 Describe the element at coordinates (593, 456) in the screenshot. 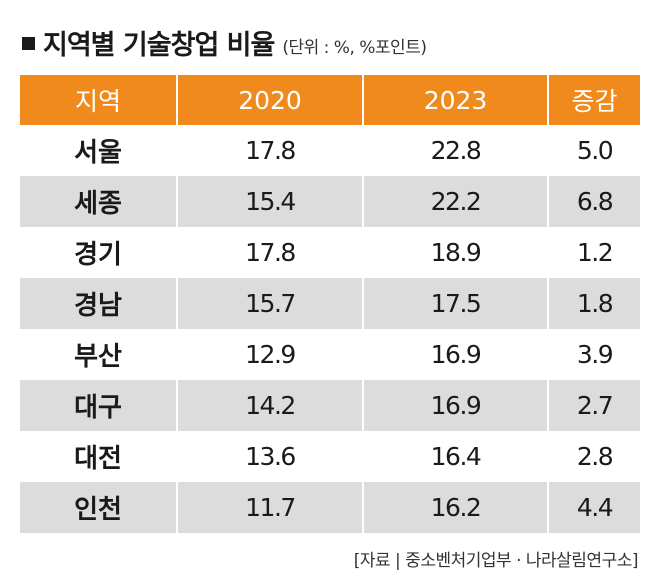

I see `change-cell: 2.8` at that location.